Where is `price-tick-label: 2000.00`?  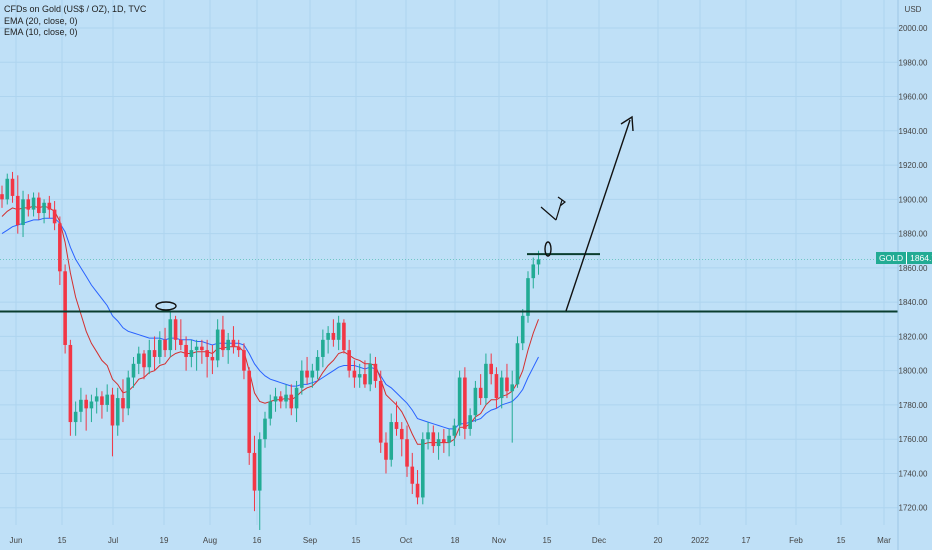 price-tick-label: 2000.00 is located at coordinates (913, 28).